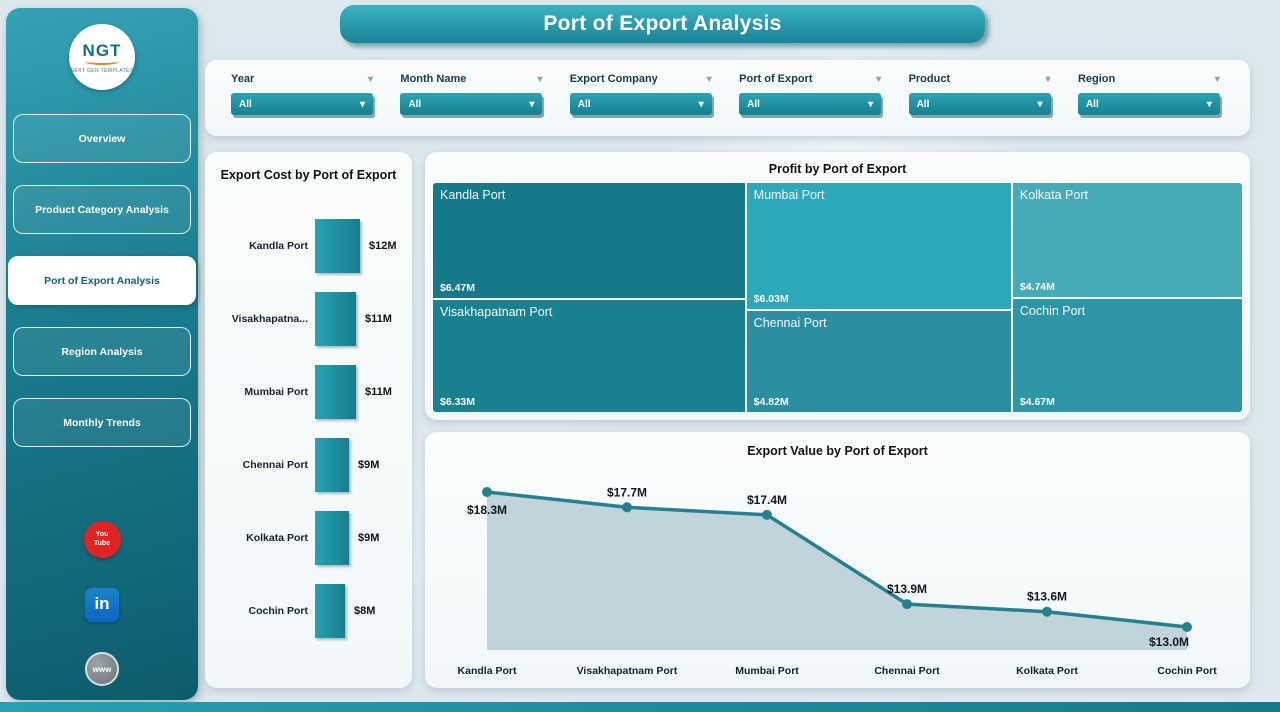 Image resolution: width=1280 pixels, height=712 pixels. I want to click on point-value-label: $17.4M, so click(767, 500).